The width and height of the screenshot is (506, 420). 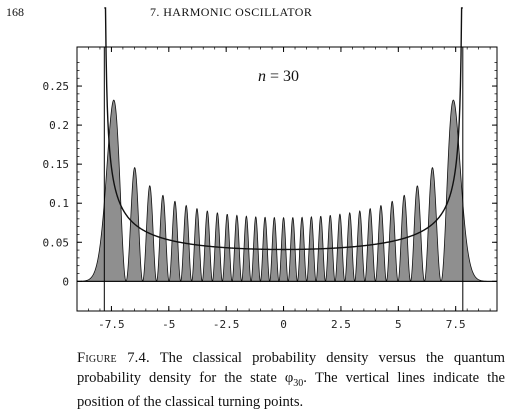 I want to click on y-tick-label: 0, so click(x=65, y=281).